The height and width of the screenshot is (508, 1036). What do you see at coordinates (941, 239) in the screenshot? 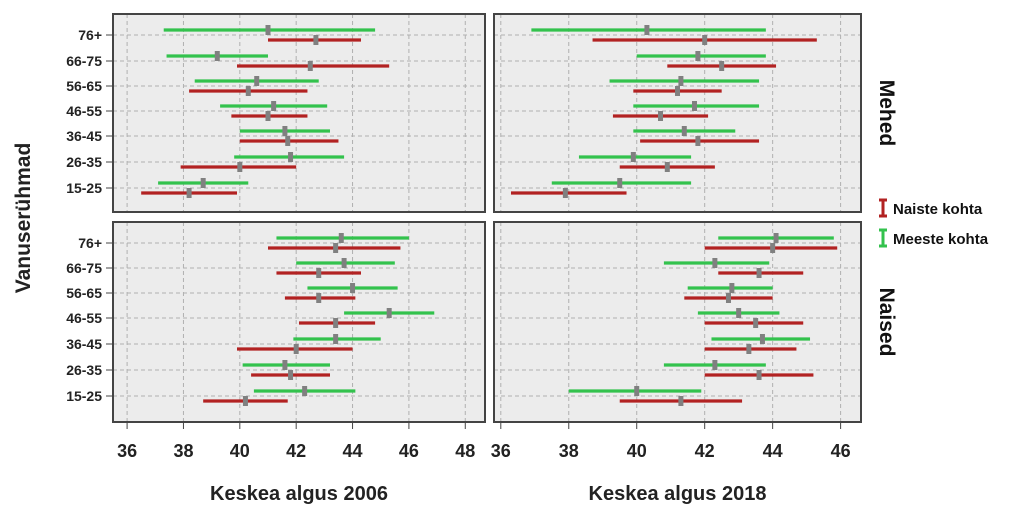
I see `legend-label: Meeste kohta` at bounding box center [941, 239].